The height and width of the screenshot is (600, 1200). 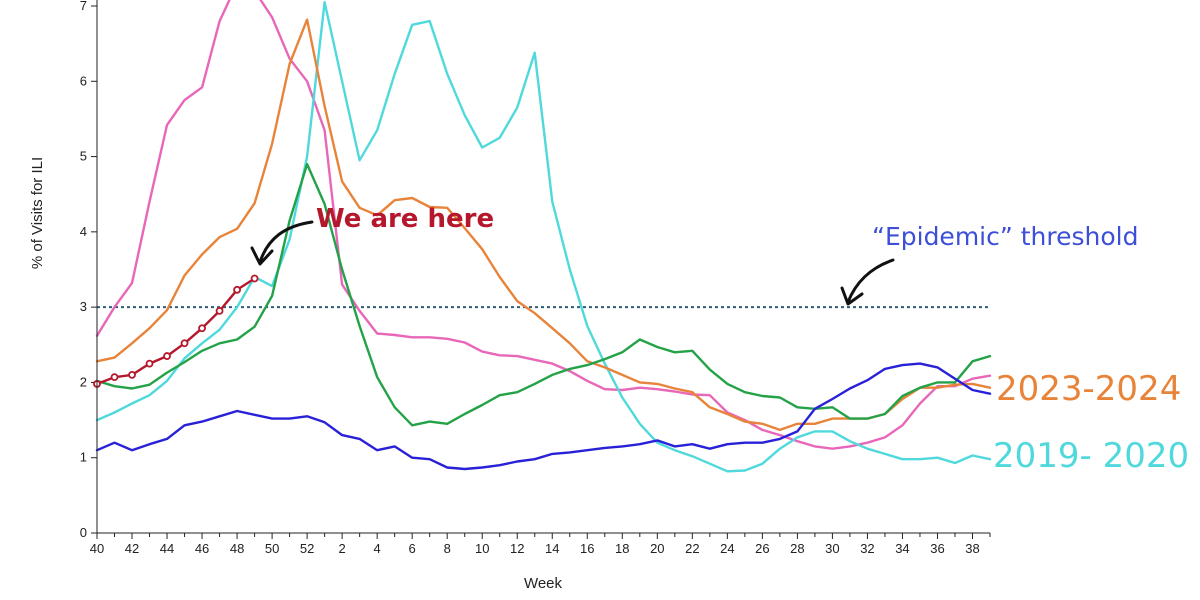 I want to click on y-tick-label: 1, so click(x=83, y=457).